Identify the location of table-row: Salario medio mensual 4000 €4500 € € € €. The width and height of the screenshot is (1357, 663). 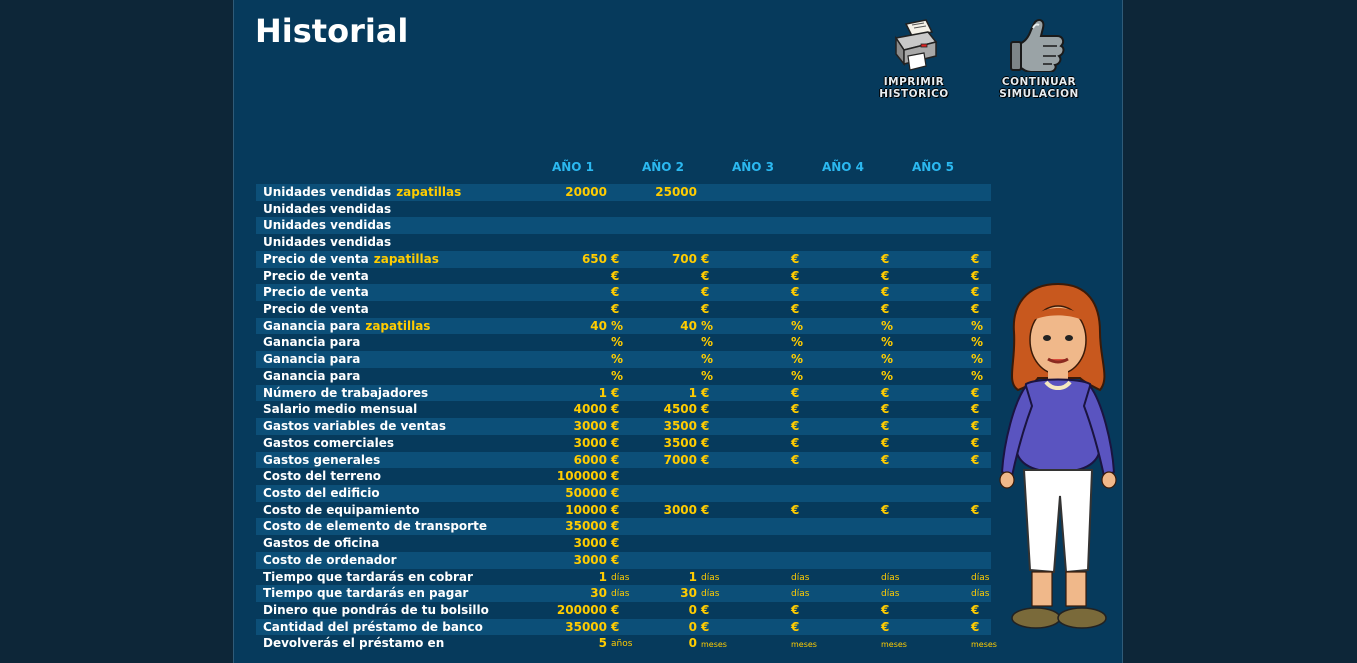
(623, 409).